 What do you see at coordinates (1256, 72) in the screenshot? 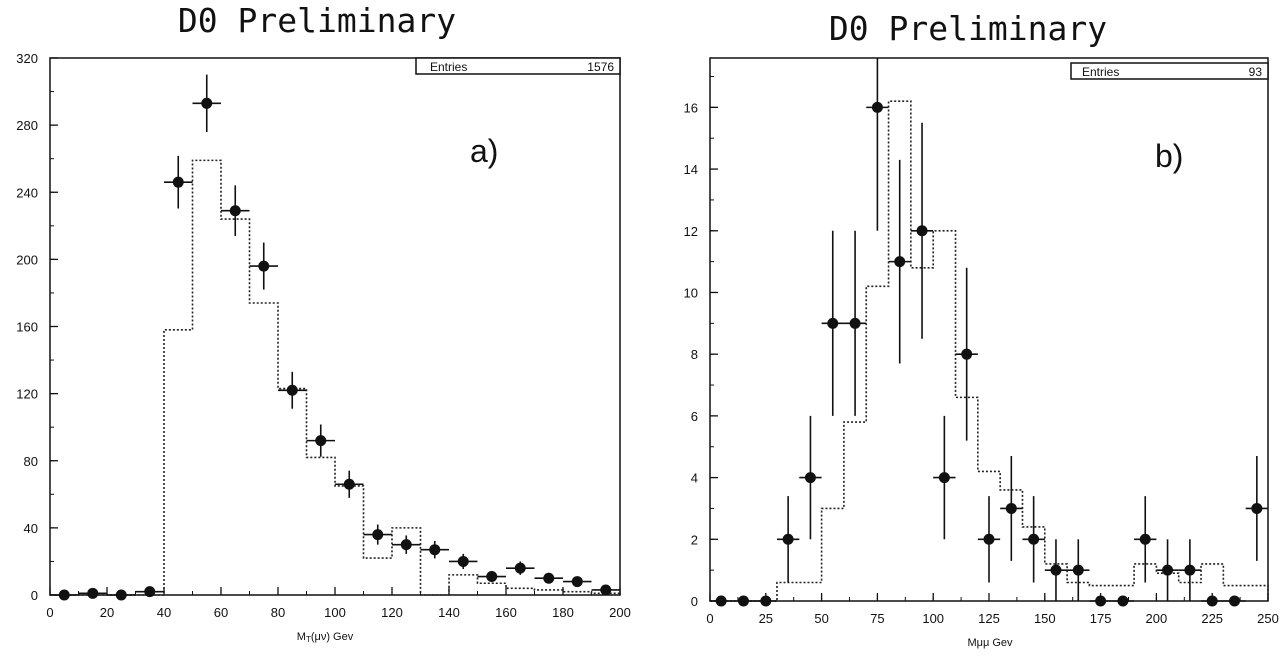
I see `stats-value-b: 93` at bounding box center [1256, 72].